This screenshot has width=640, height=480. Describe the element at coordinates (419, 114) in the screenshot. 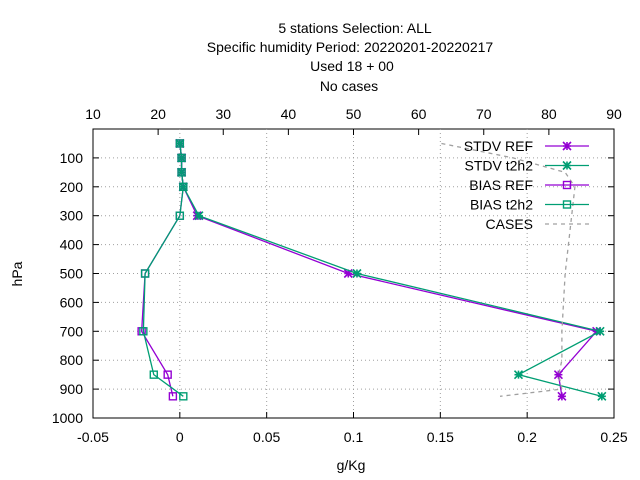

I see `x2-tick-label: 60` at that location.